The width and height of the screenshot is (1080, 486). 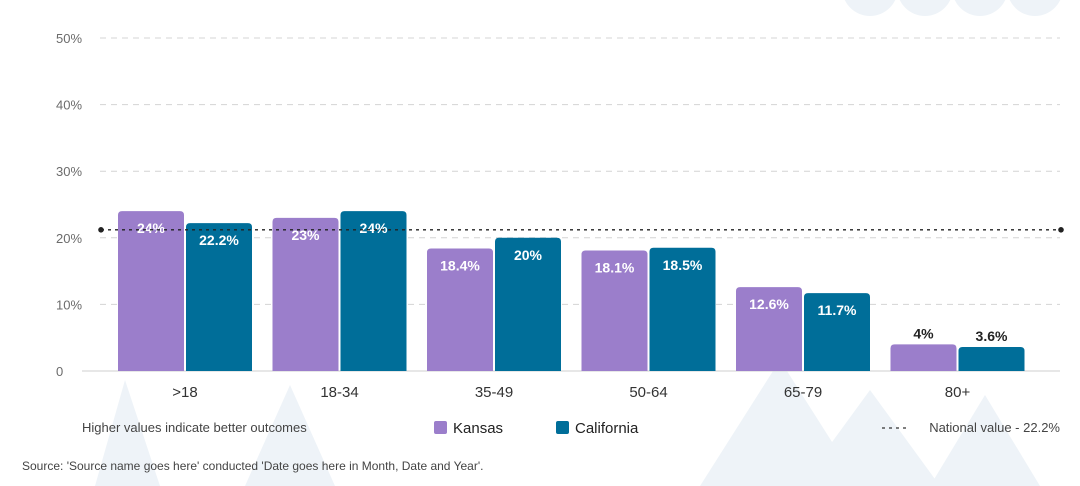 I want to click on reference-line-label: National value - 22.2%, so click(x=994, y=427).